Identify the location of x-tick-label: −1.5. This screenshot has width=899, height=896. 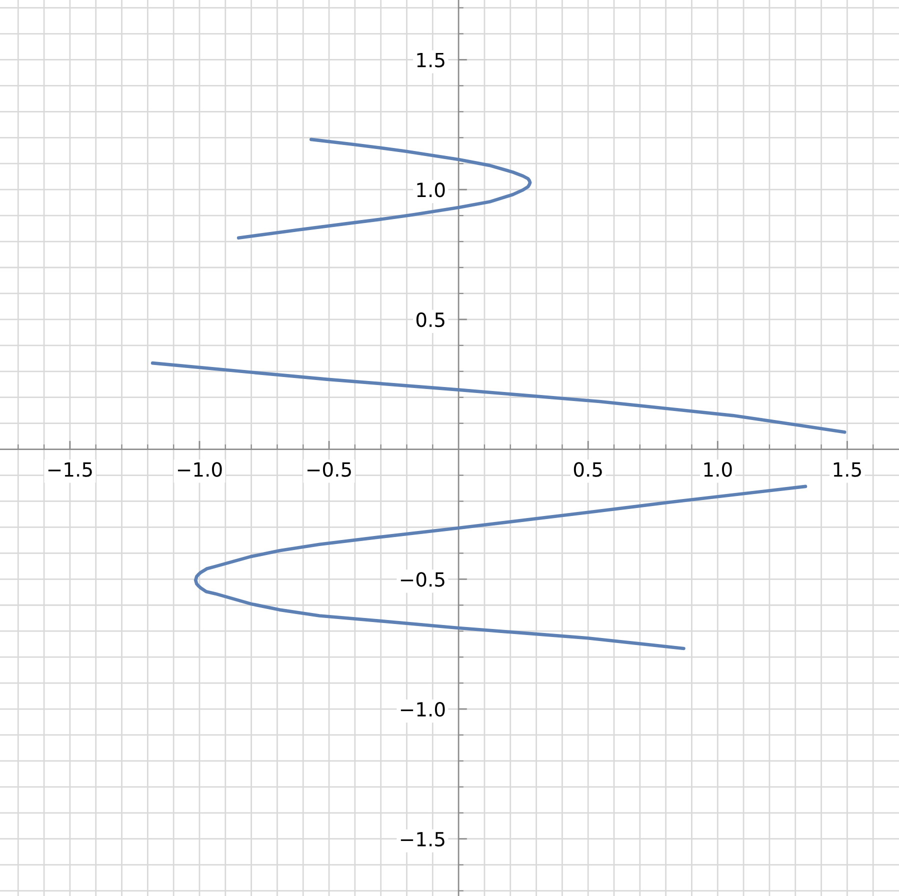
(70, 469).